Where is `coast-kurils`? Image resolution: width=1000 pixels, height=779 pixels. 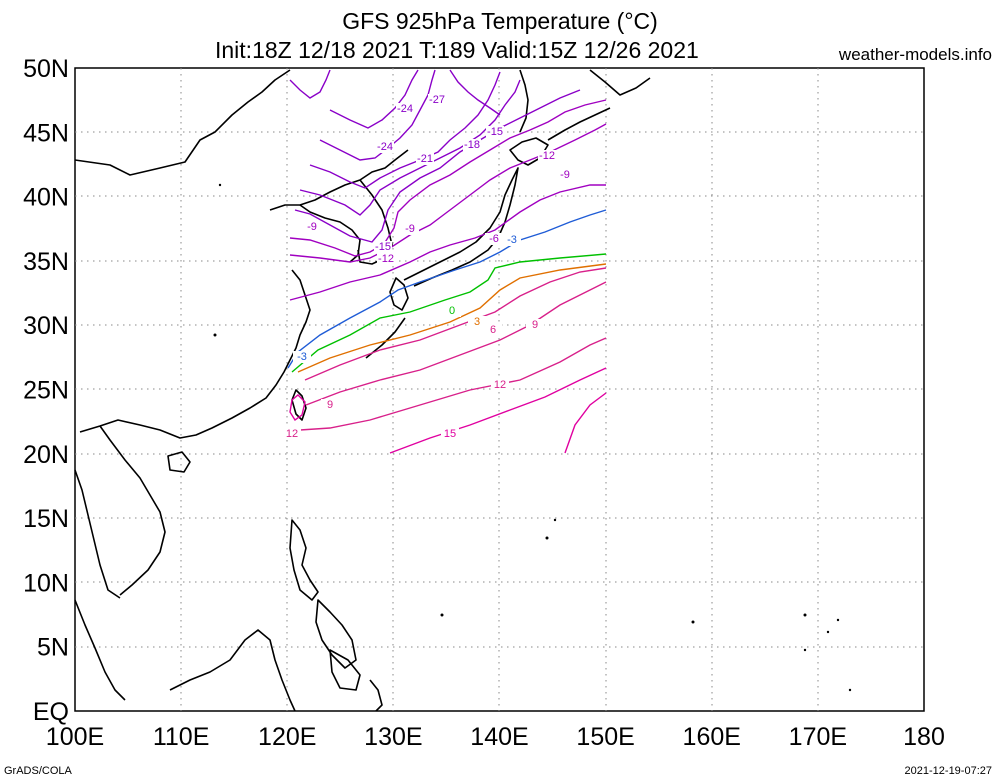
coast-kurils is located at coordinates (579, 124).